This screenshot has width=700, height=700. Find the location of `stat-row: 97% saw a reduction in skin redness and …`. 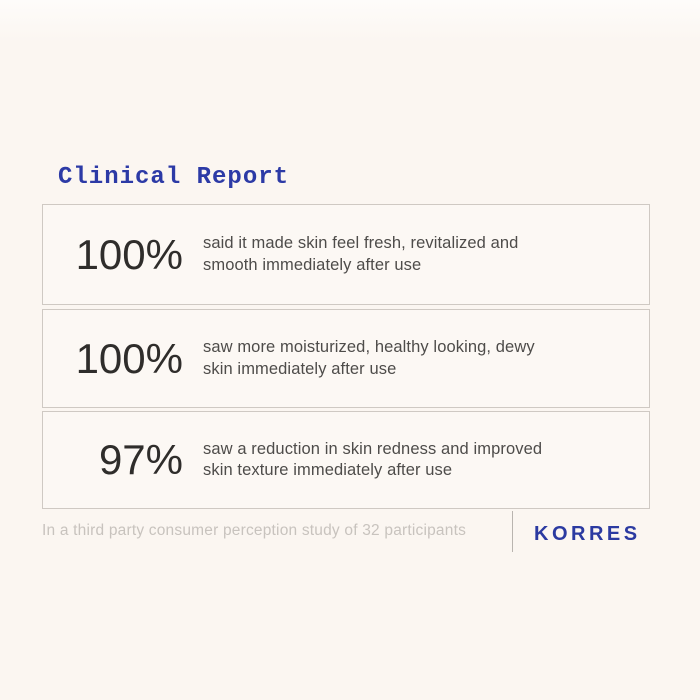

stat-row: 97% saw a reduction in skin redness and … is located at coordinates (346, 460).